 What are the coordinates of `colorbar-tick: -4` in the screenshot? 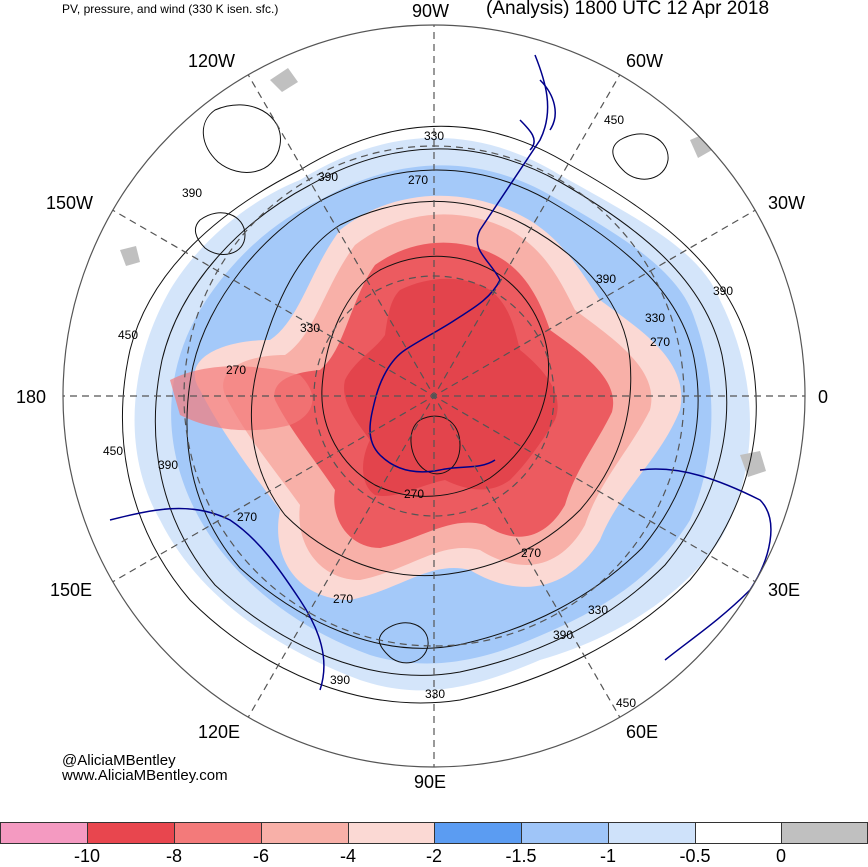 It's located at (348, 856).